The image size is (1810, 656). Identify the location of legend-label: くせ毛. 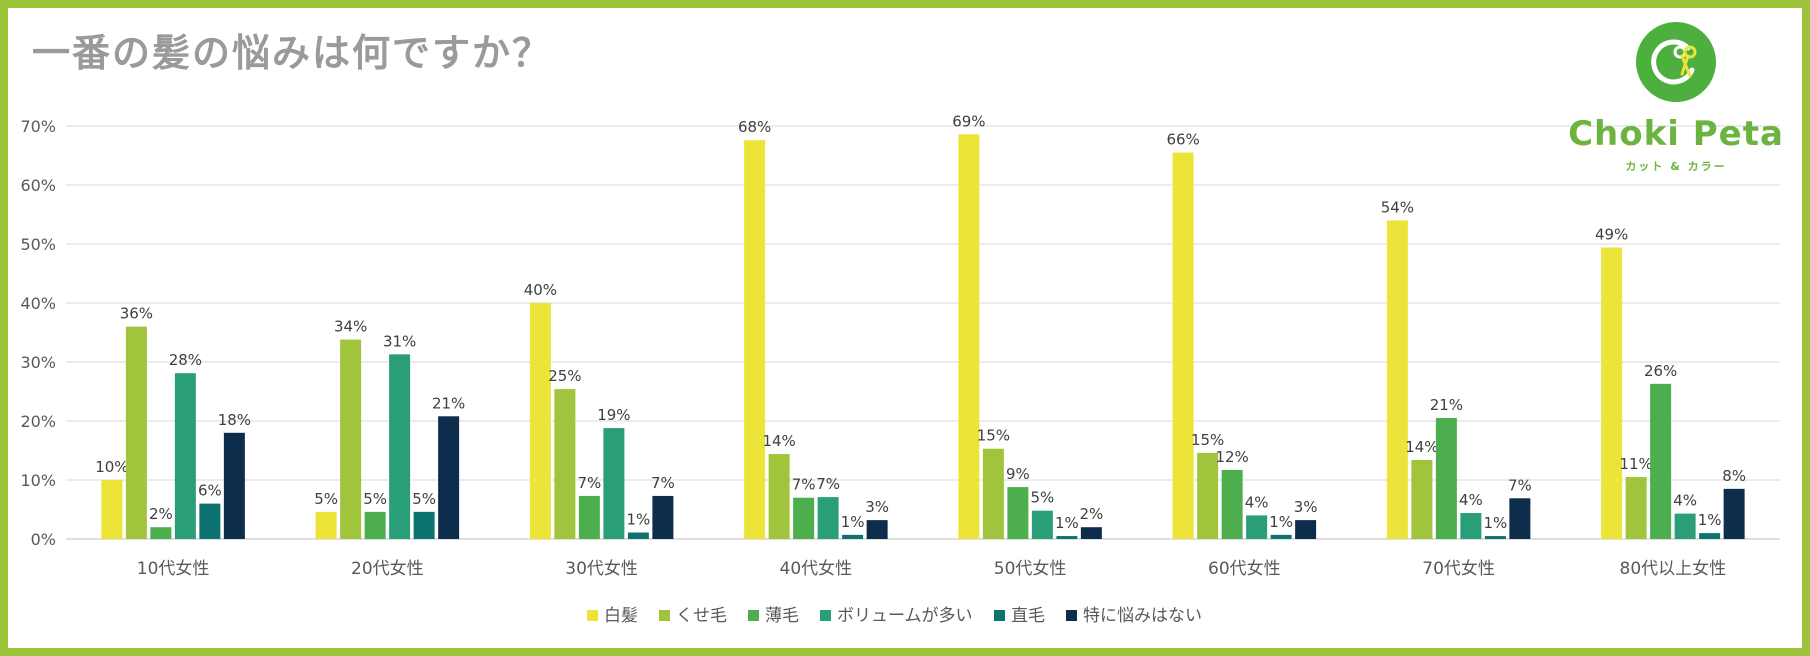
(701, 616).